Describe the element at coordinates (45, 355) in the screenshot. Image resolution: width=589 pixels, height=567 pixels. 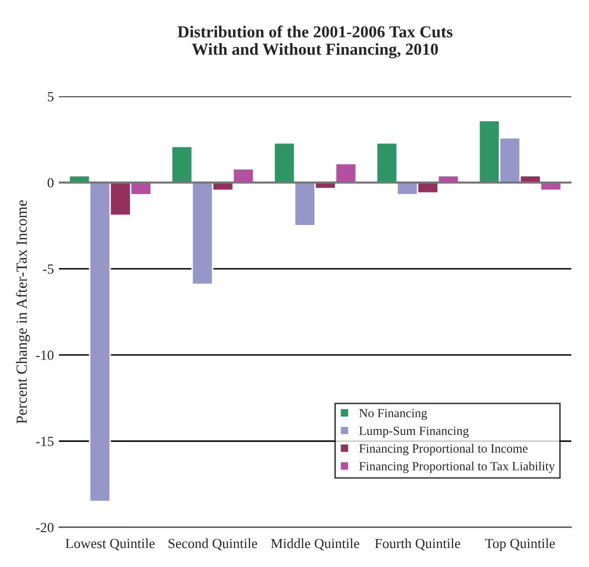
I see `y-tick-label: -10` at that location.